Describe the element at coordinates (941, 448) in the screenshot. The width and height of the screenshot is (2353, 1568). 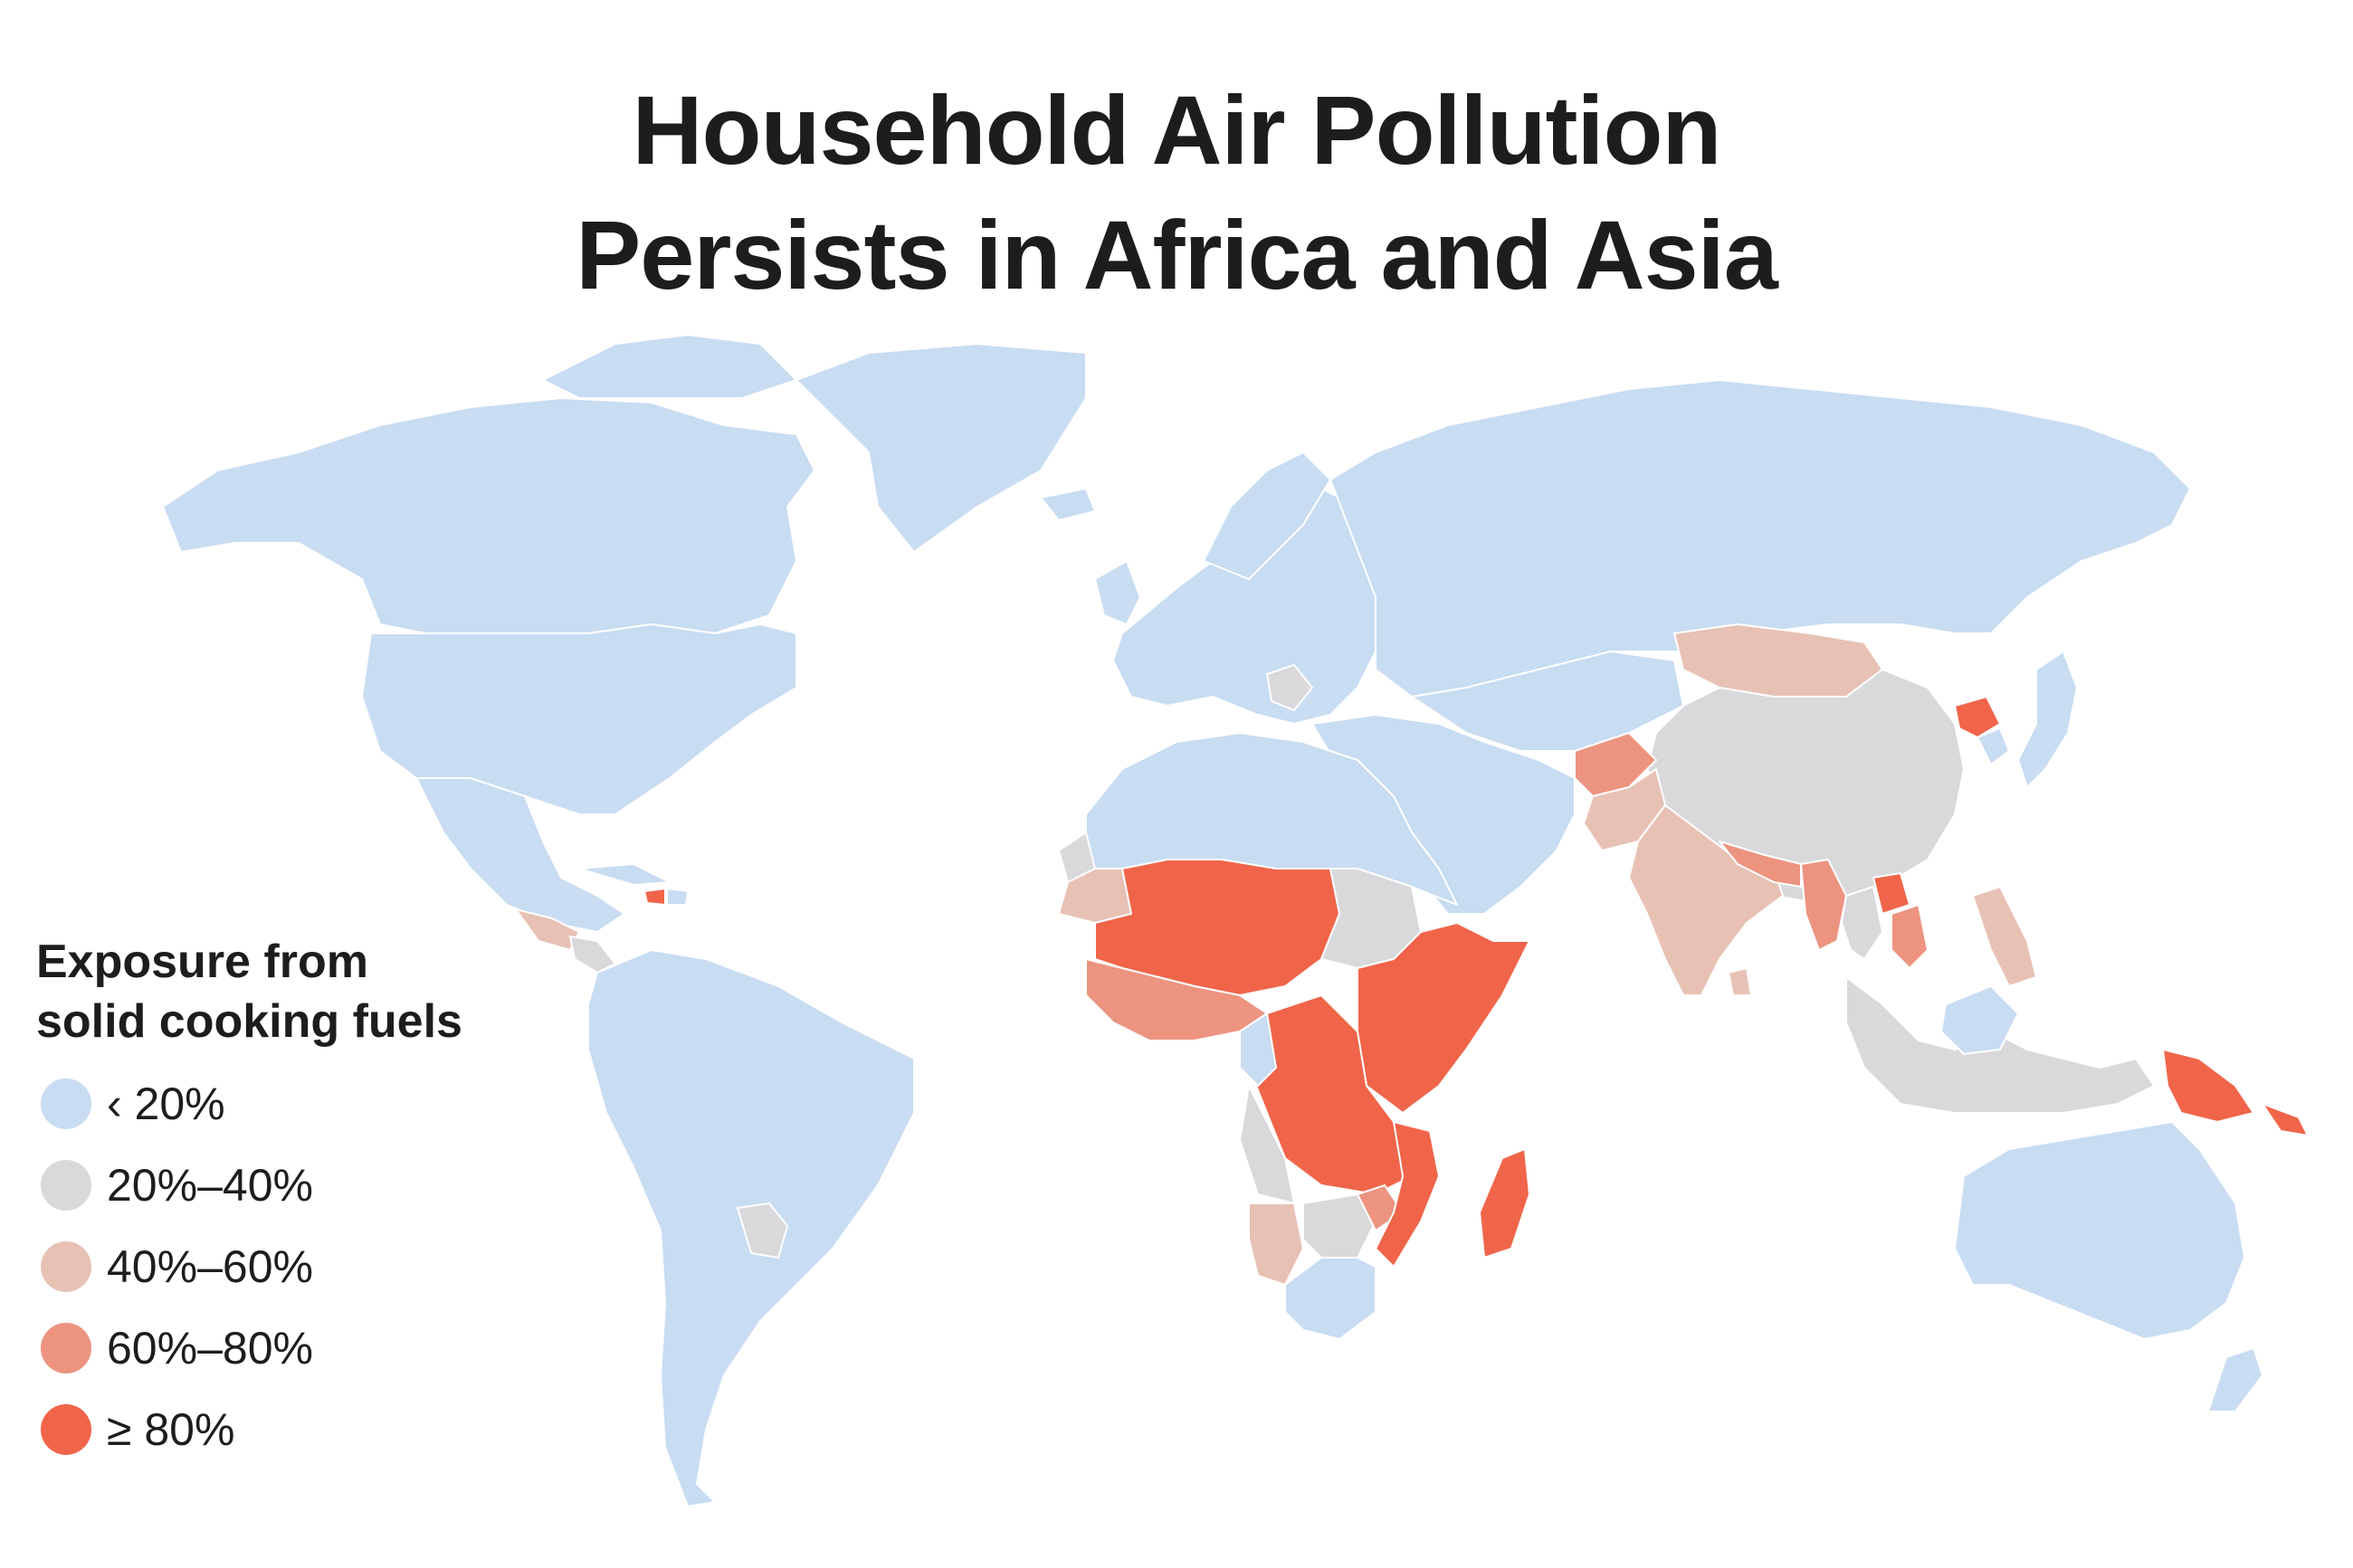
I see `region-greenland` at that location.